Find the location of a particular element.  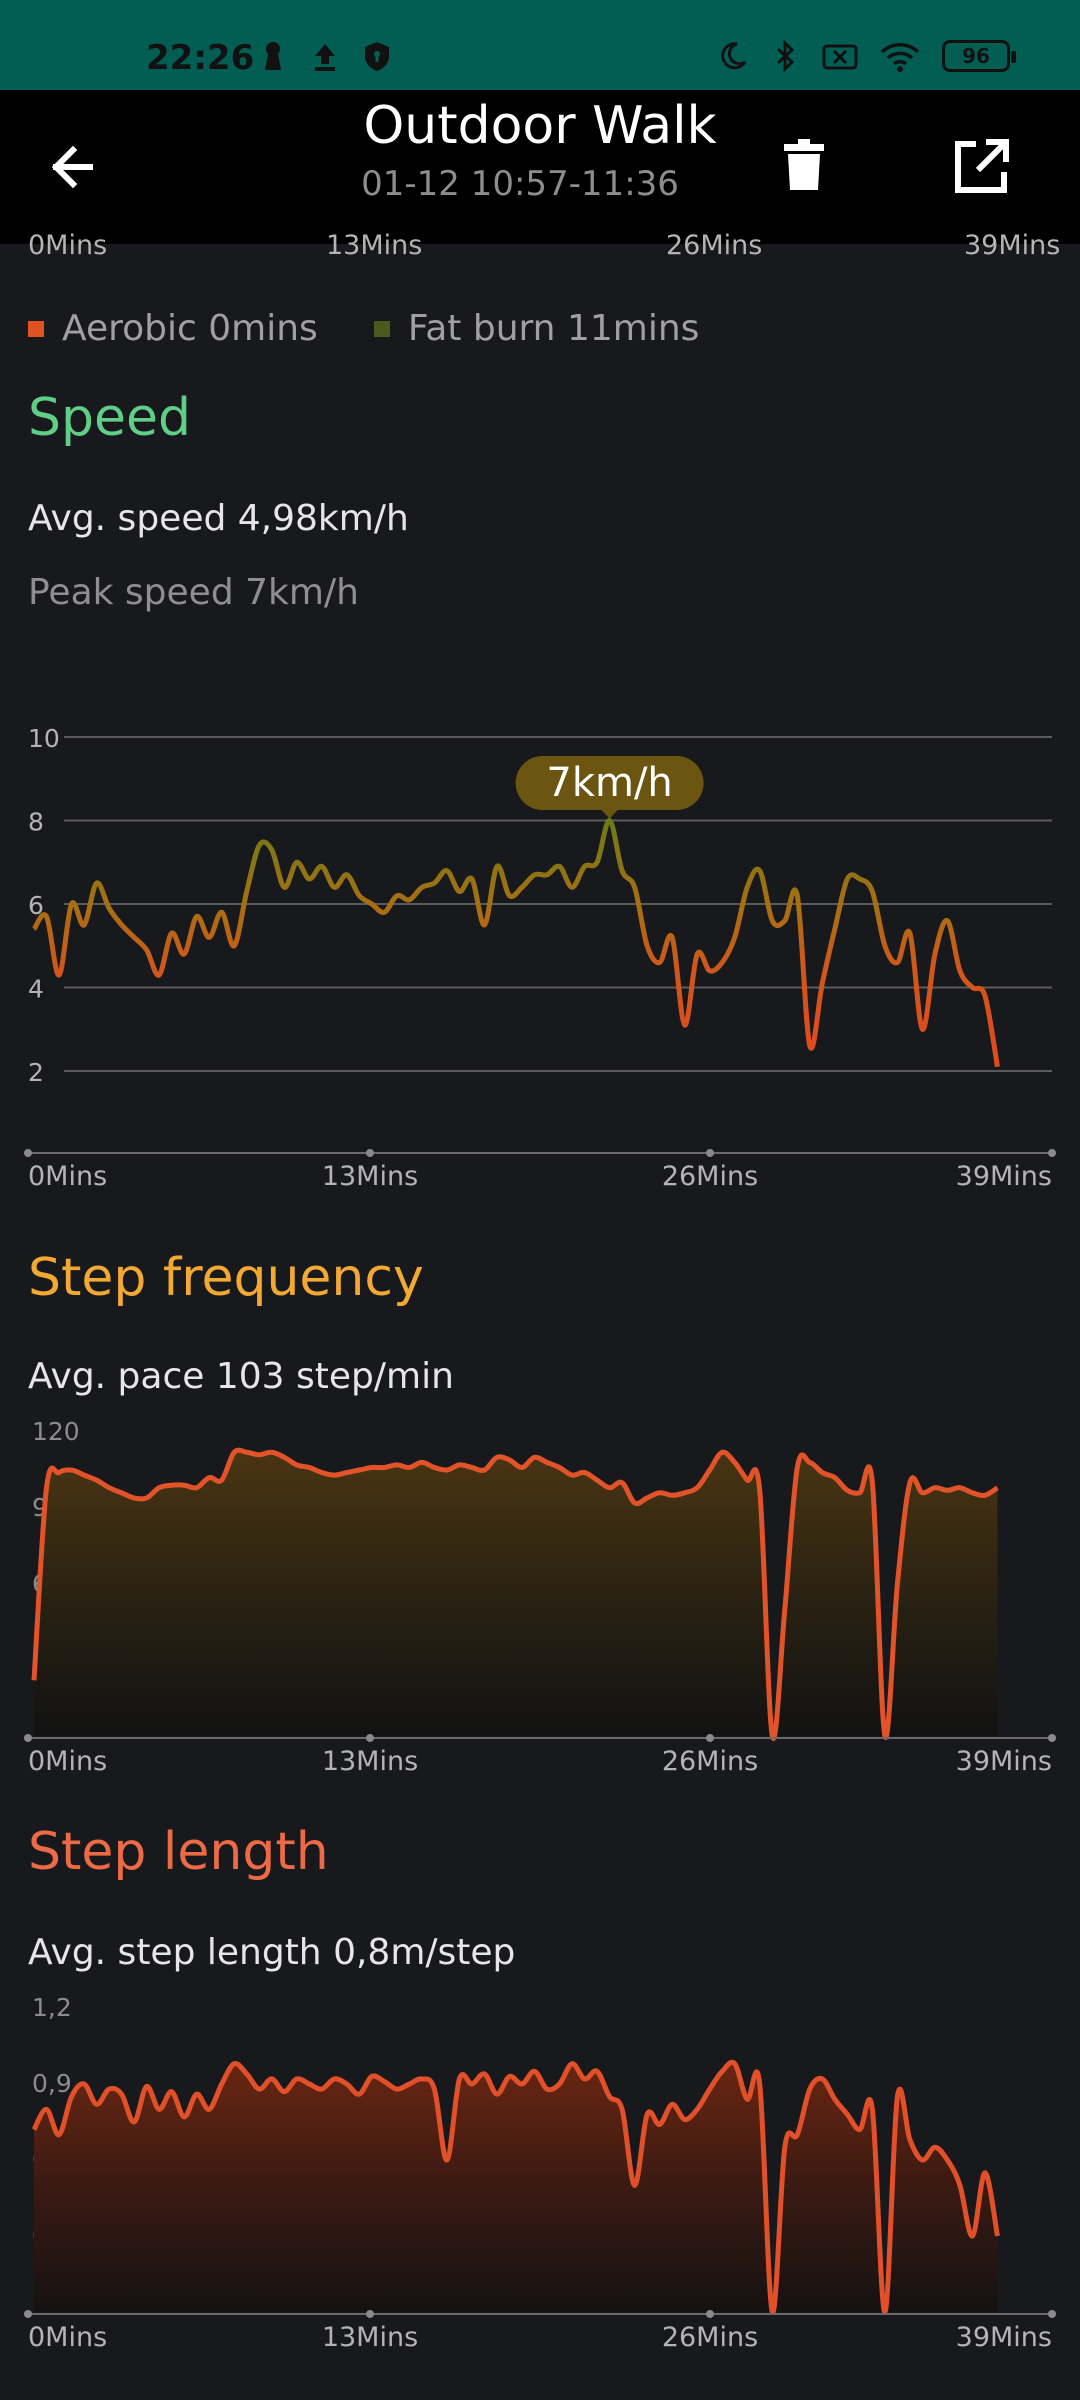

bluetooth-icon is located at coordinates (785, 56).